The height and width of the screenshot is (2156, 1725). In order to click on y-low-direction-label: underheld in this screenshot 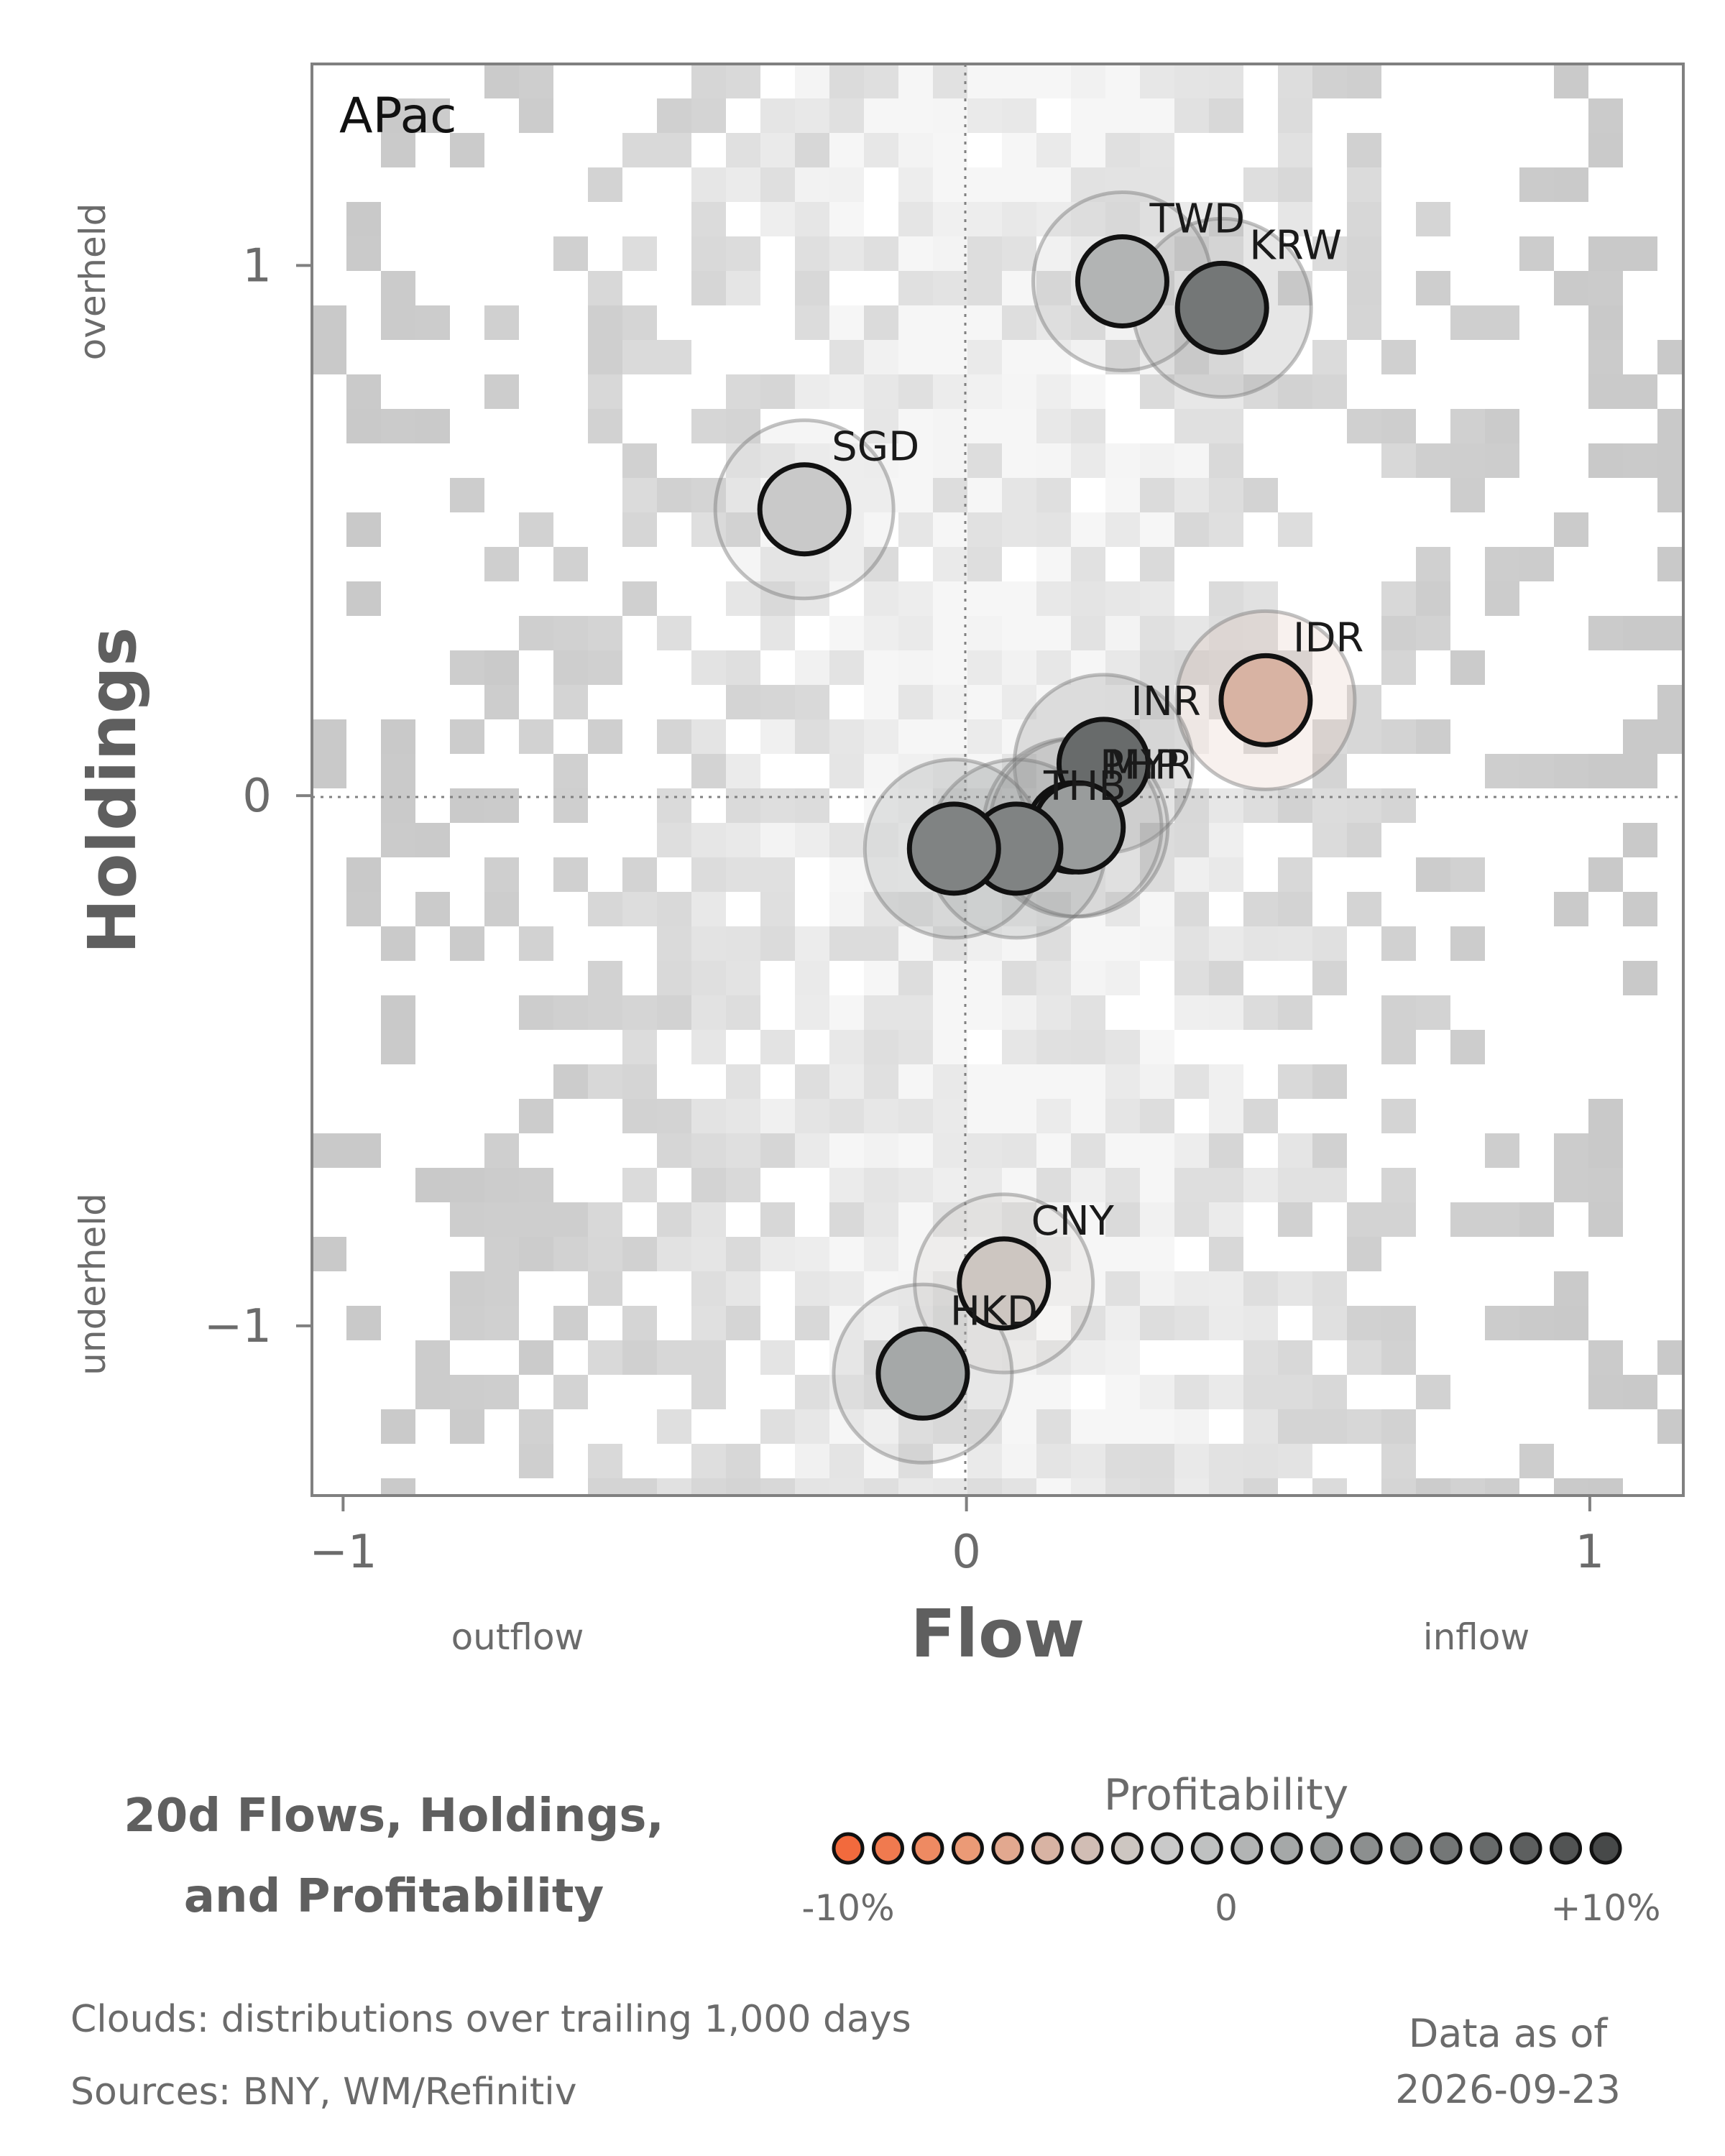, I will do `click(93, 1284)`.